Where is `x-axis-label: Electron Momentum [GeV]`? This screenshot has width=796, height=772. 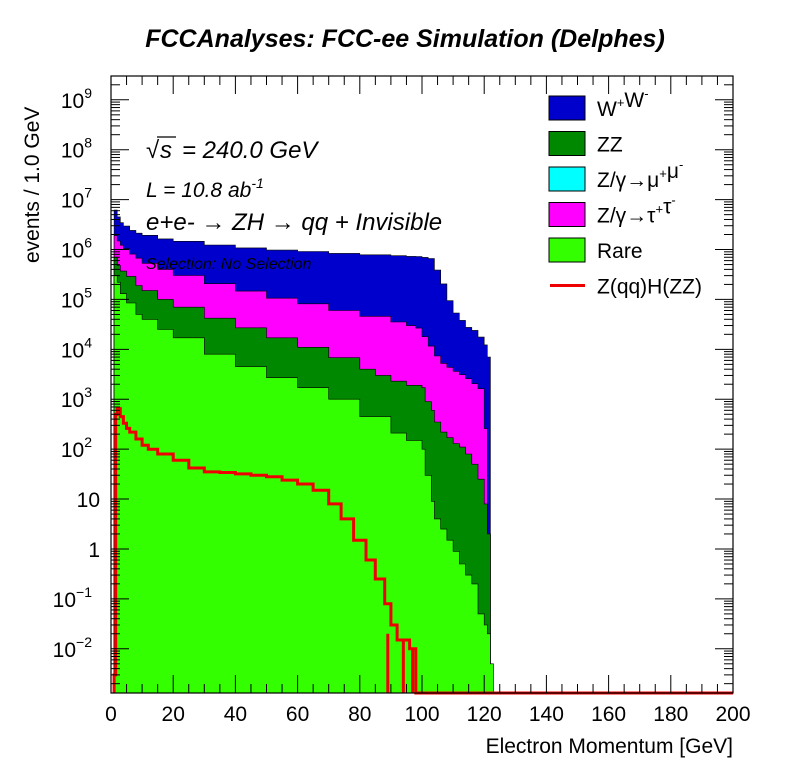
x-axis-label: Electron Momentum [GeV] is located at coordinates (609, 746).